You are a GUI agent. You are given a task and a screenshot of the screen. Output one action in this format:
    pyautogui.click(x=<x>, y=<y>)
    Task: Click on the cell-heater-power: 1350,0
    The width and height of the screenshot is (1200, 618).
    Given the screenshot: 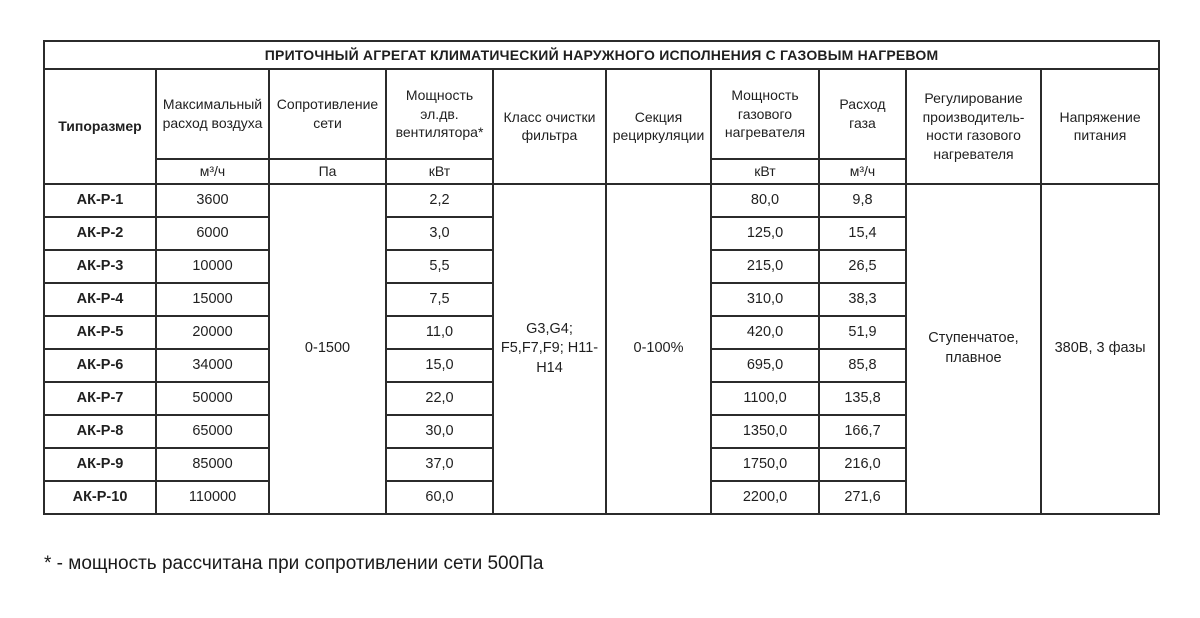 What is the action you would take?
    pyautogui.click(x=765, y=431)
    